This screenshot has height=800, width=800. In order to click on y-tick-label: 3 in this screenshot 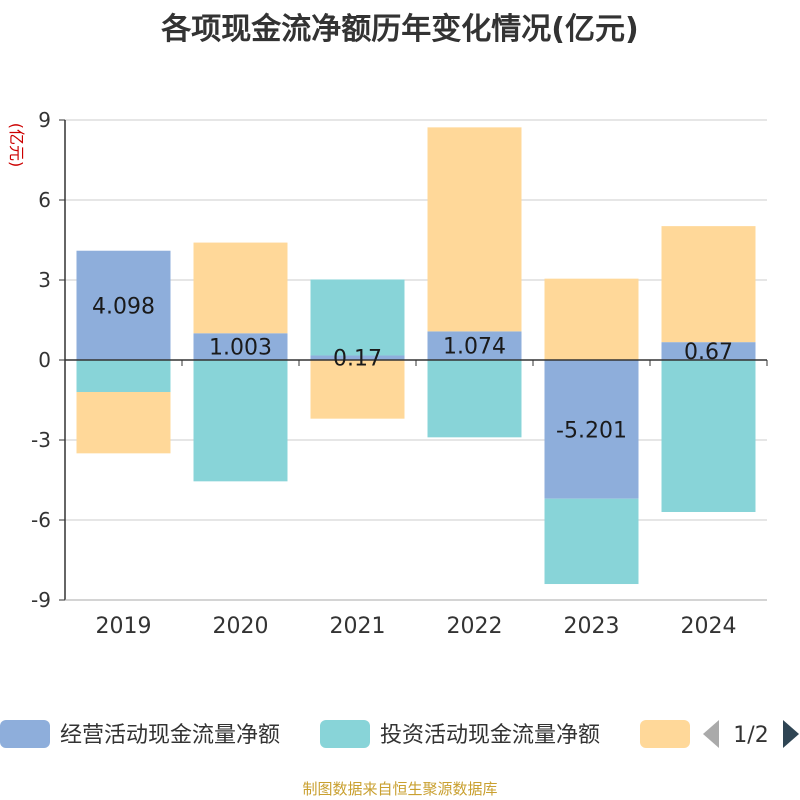, I will do `click(44, 280)`.